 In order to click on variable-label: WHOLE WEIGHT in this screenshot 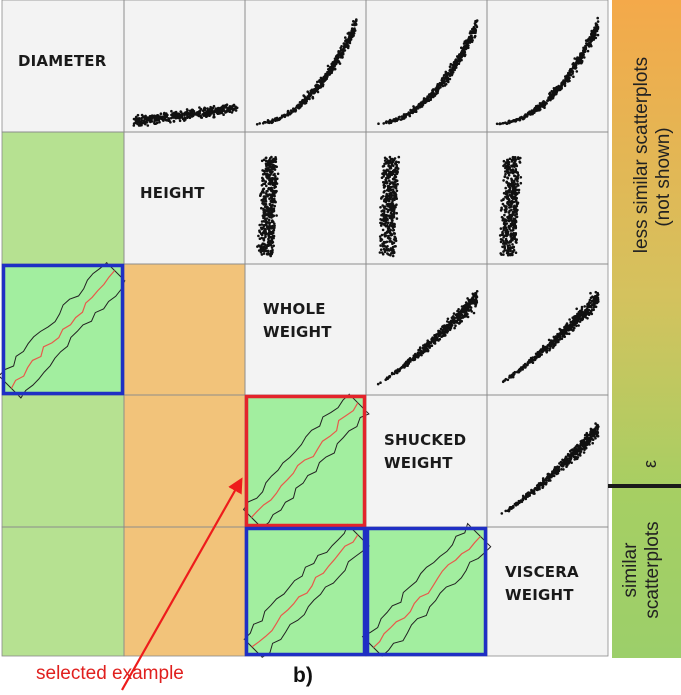, I will do `click(297, 321)`.